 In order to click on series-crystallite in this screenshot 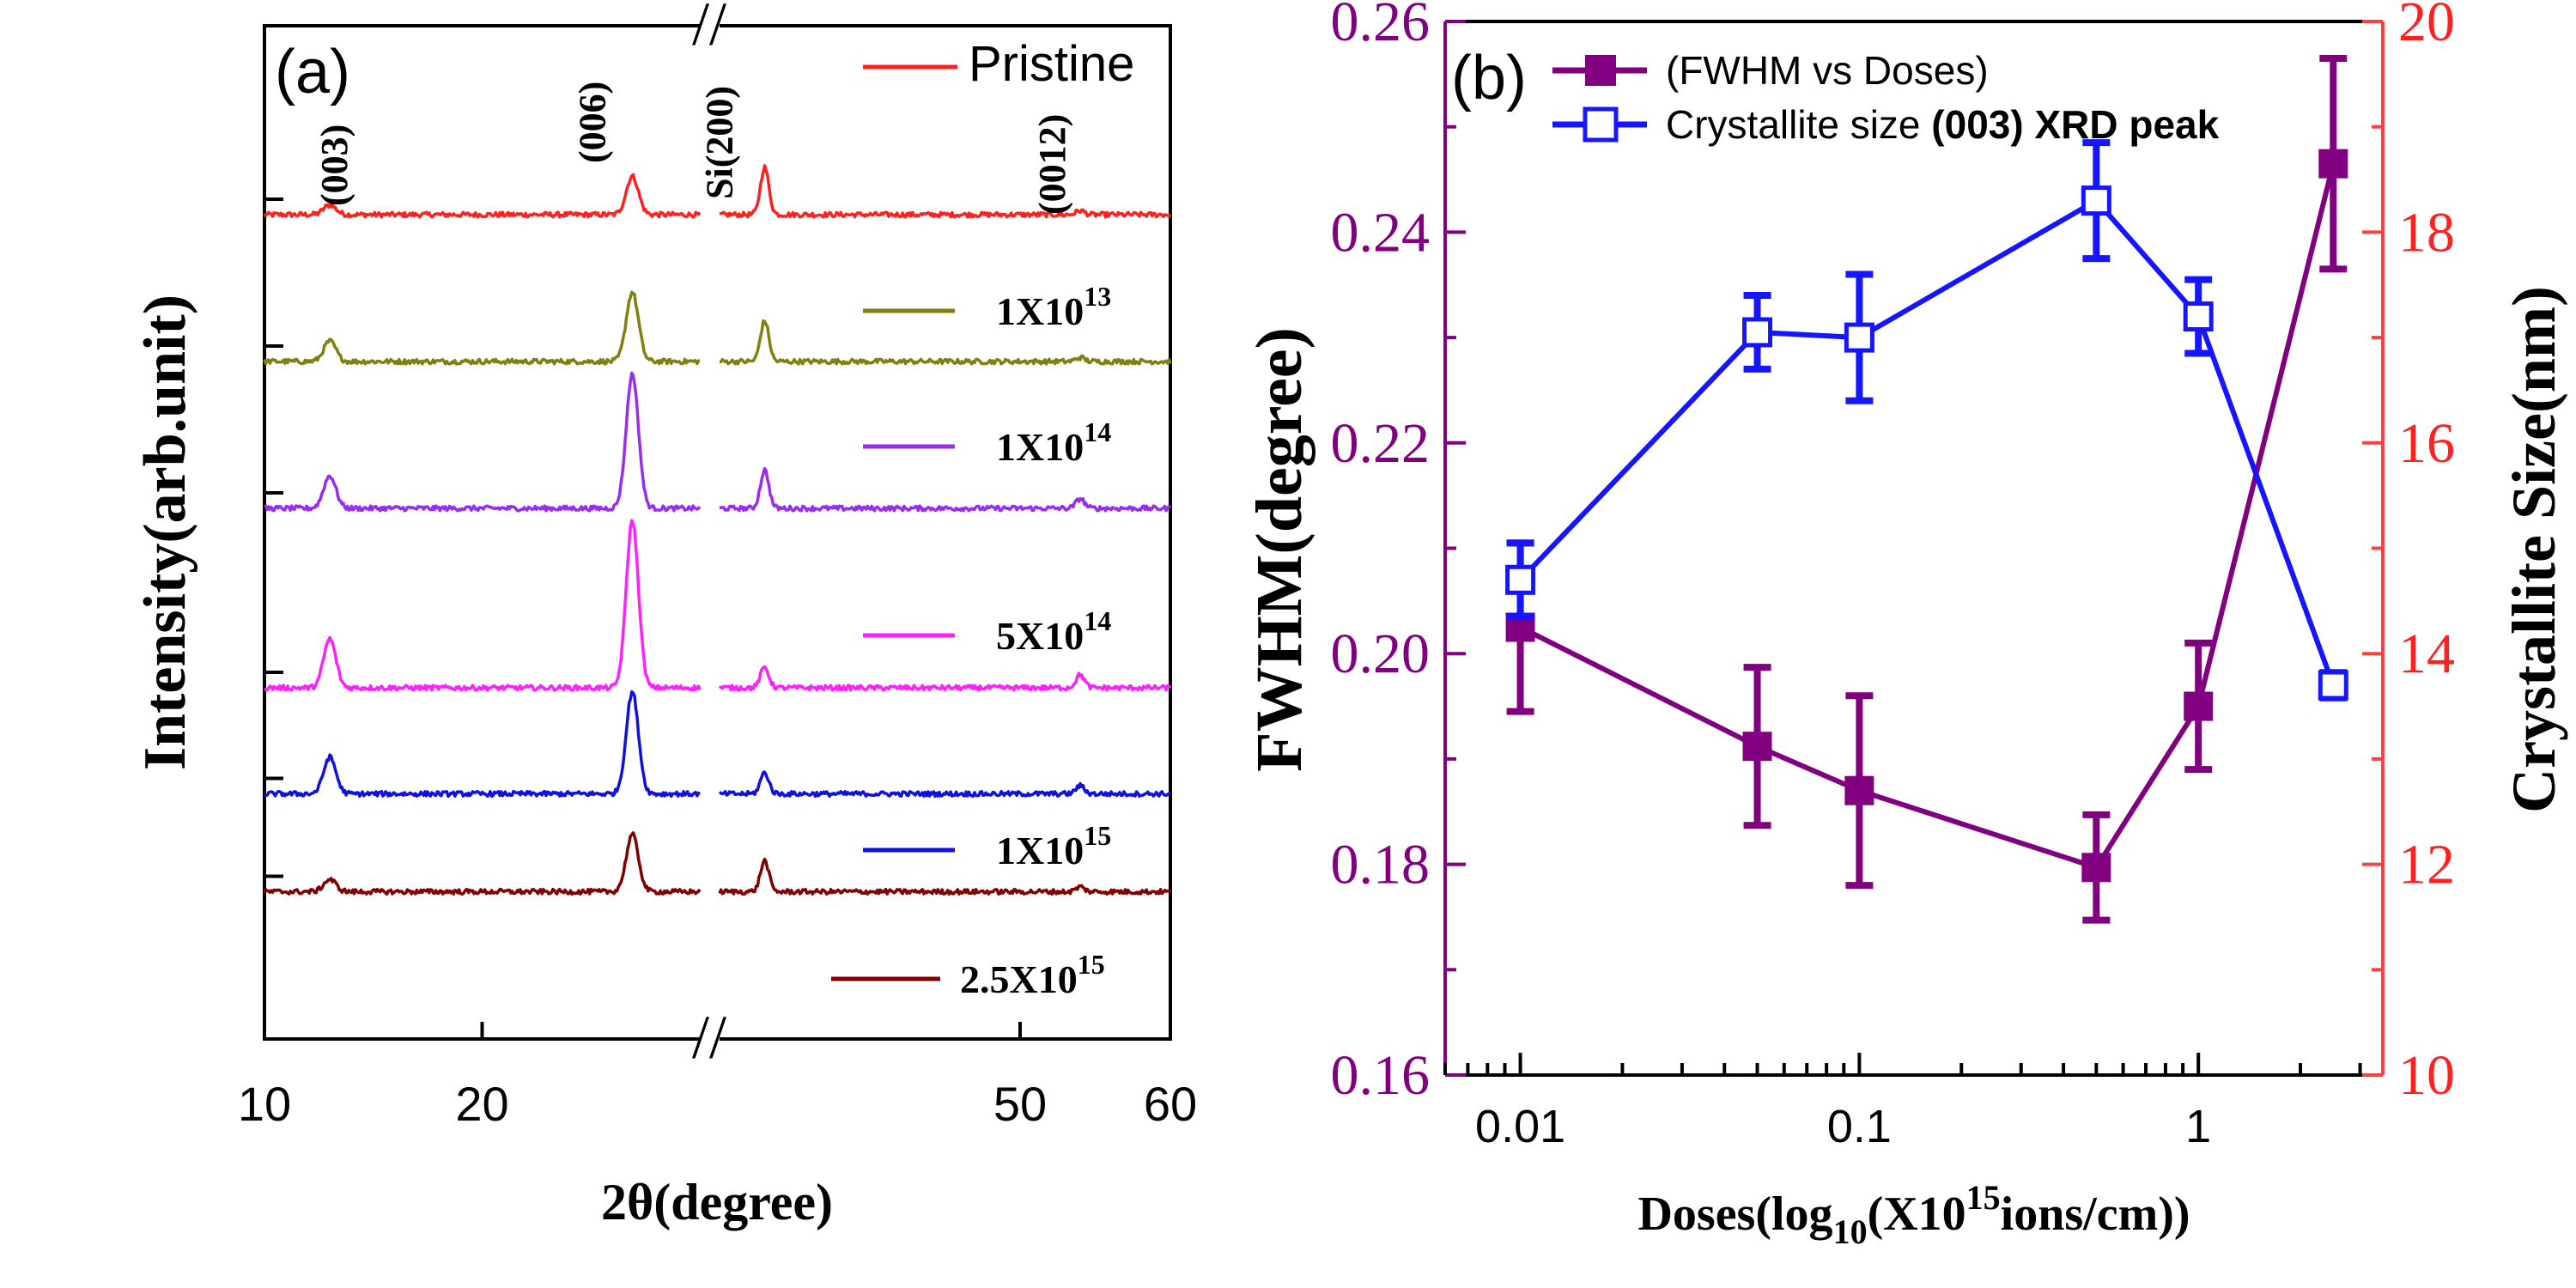, I will do `click(1926, 420)`.